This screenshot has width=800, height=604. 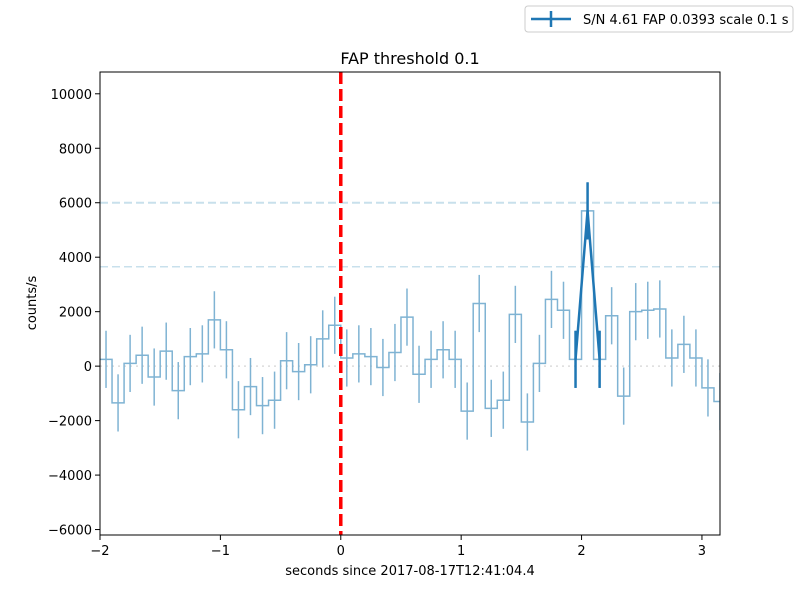 What do you see at coordinates (75, 149) in the screenshot?
I see `y-tick-label-7: 8000` at bounding box center [75, 149].